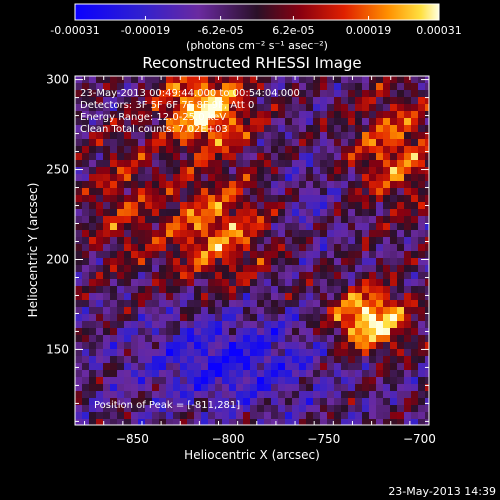  What do you see at coordinates (153, 117) in the screenshot?
I see `annotation-energy: Energy Range: 12.0-25.0 keV` at bounding box center [153, 117].